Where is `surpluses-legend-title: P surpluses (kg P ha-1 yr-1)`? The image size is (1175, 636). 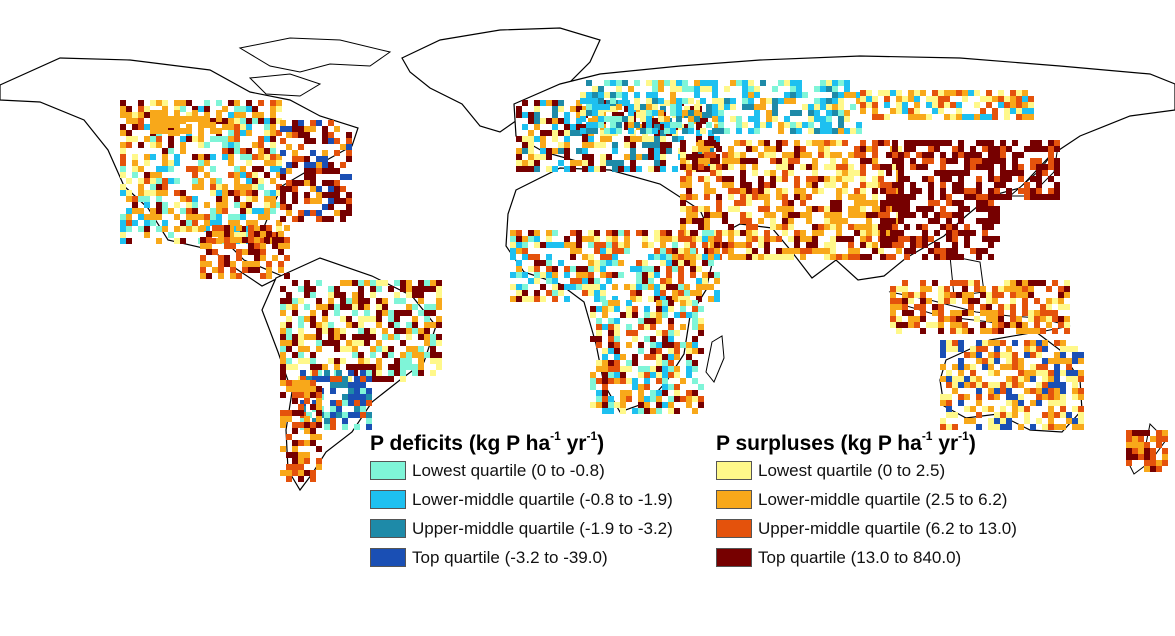 surpluses-legend-title: P surpluses (kg P ha-1 yr-1) is located at coordinates (846, 442).